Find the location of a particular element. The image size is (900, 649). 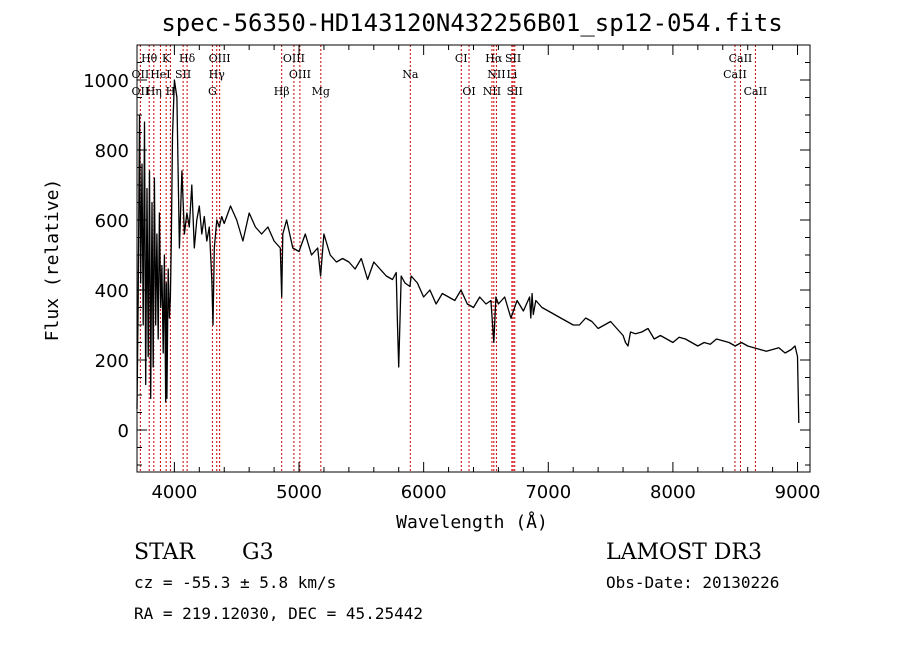

survey-name: LAMOST DR3 is located at coordinates (684, 552).